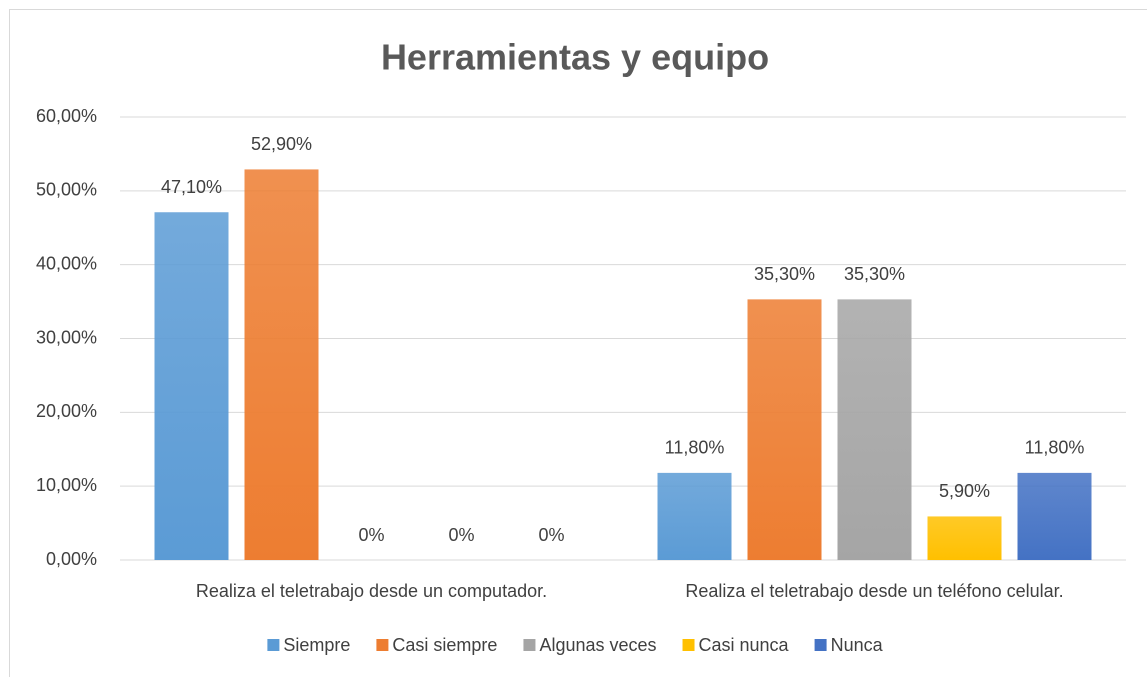 This screenshot has height=677, width=1147. I want to click on y-tick-label: 10,00%, so click(66, 485).